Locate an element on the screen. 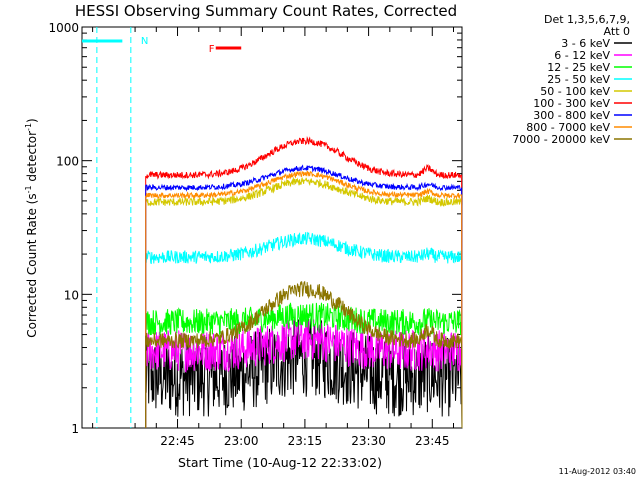 The image size is (640, 480). y-tick-label: 100 is located at coordinates (67, 162).